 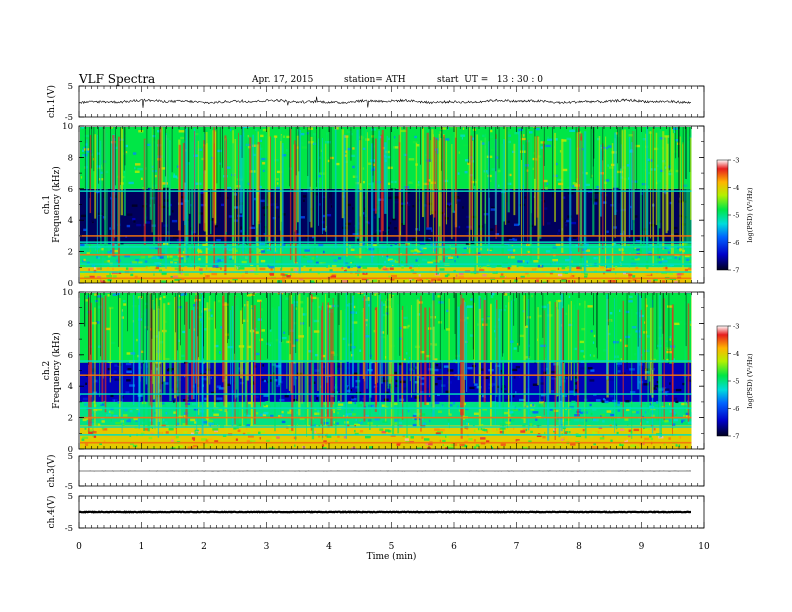 I want to click on ch1-spectrogram-ytick-label: 6, so click(x=70, y=190).